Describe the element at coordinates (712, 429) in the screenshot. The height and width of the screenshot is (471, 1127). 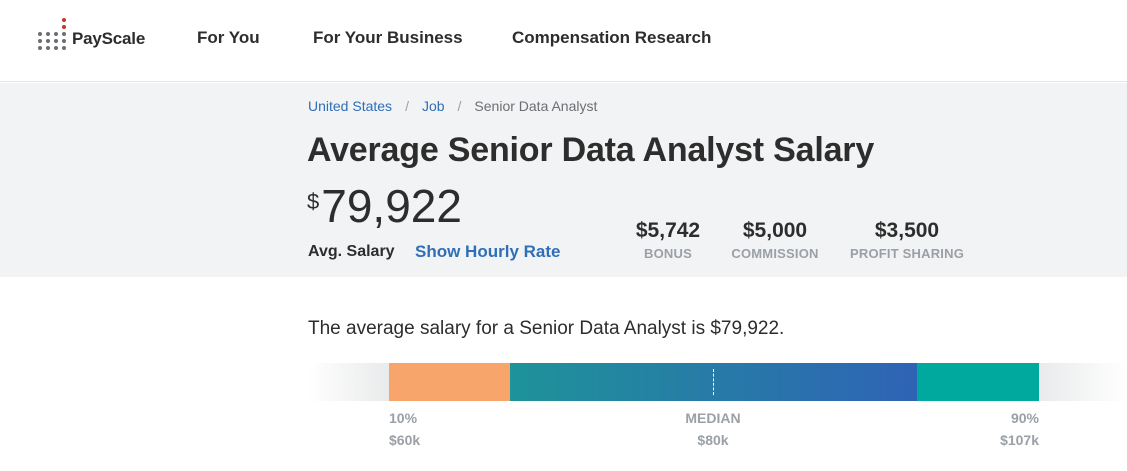
I see `percentile-median: MEDIAN $80k` at that location.